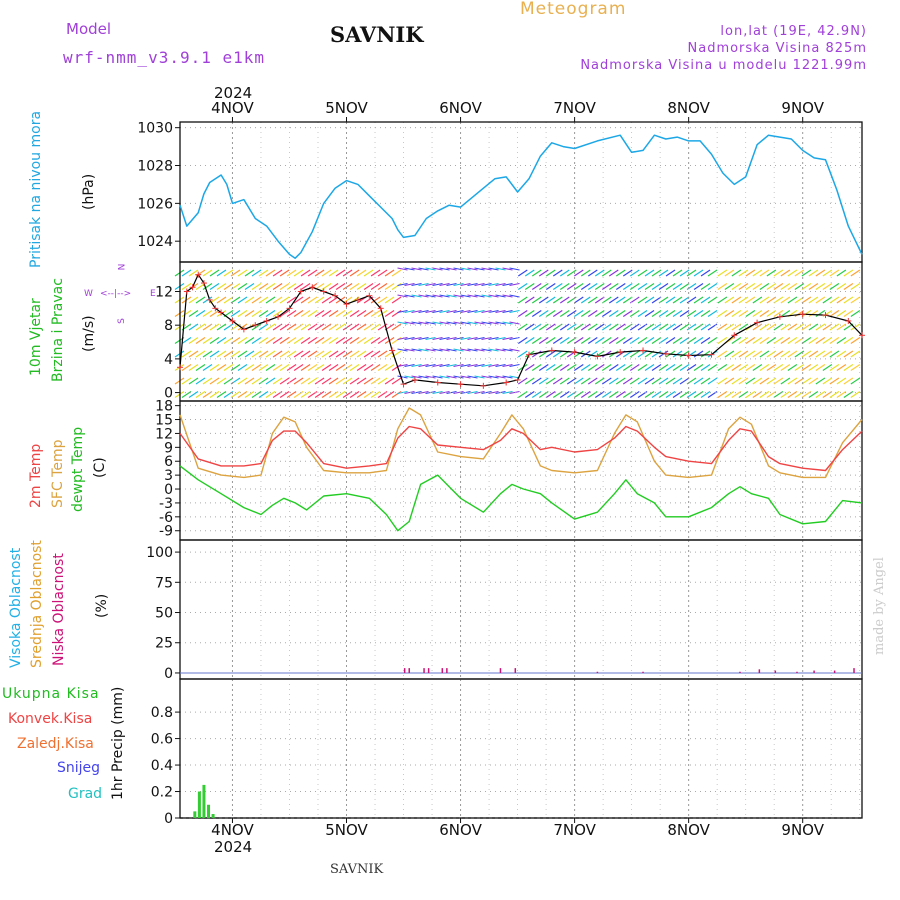  I want to click on y-tick-label: 1028, so click(155, 167).